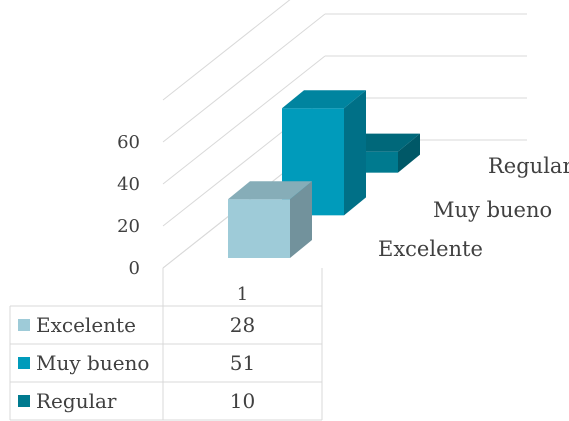 This screenshot has height=421, width=569. I want to click on y-tick-label: 0, so click(134, 268).